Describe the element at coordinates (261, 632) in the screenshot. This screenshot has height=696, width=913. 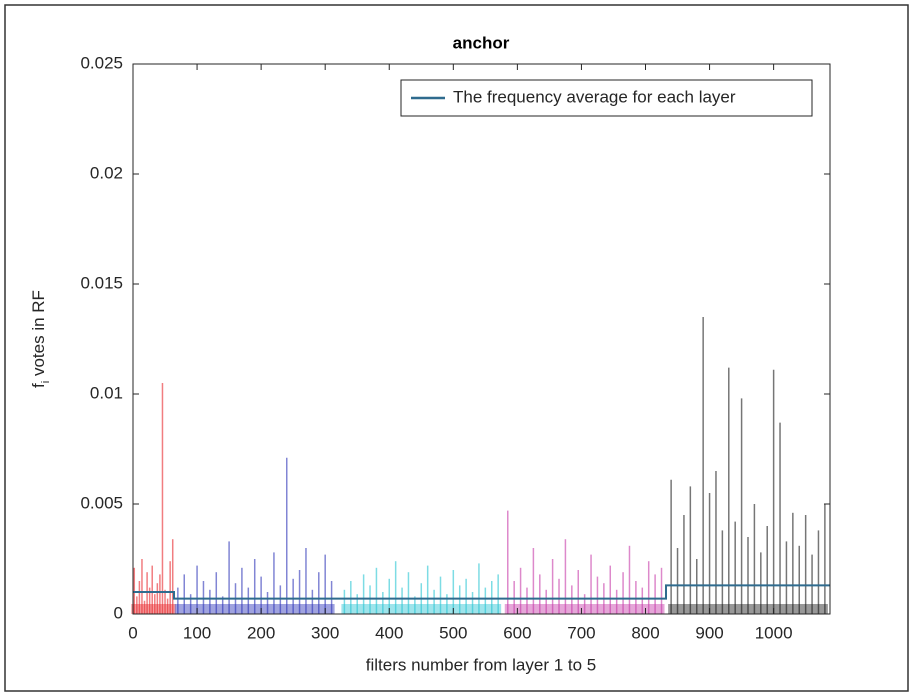
I see `x-tick-label: 200` at that location.